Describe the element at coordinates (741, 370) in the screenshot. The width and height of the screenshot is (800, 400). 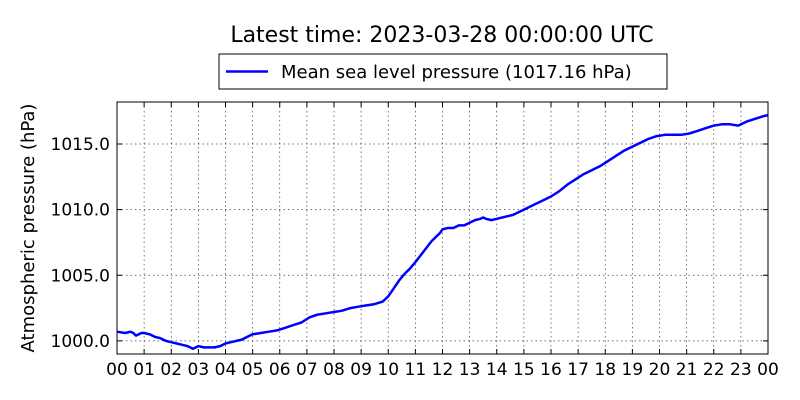
I see `x-tick-label: 23` at that location.